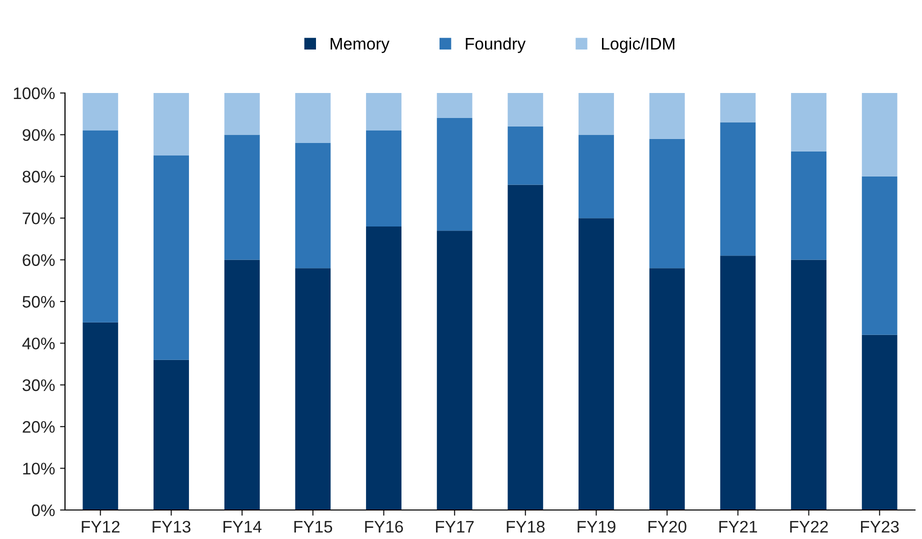 This screenshot has width=922, height=539. What do you see at coordinates (39, 468) in the screenshot?
I see `y-tick-label: 10%` at bounding box center [39, 468].